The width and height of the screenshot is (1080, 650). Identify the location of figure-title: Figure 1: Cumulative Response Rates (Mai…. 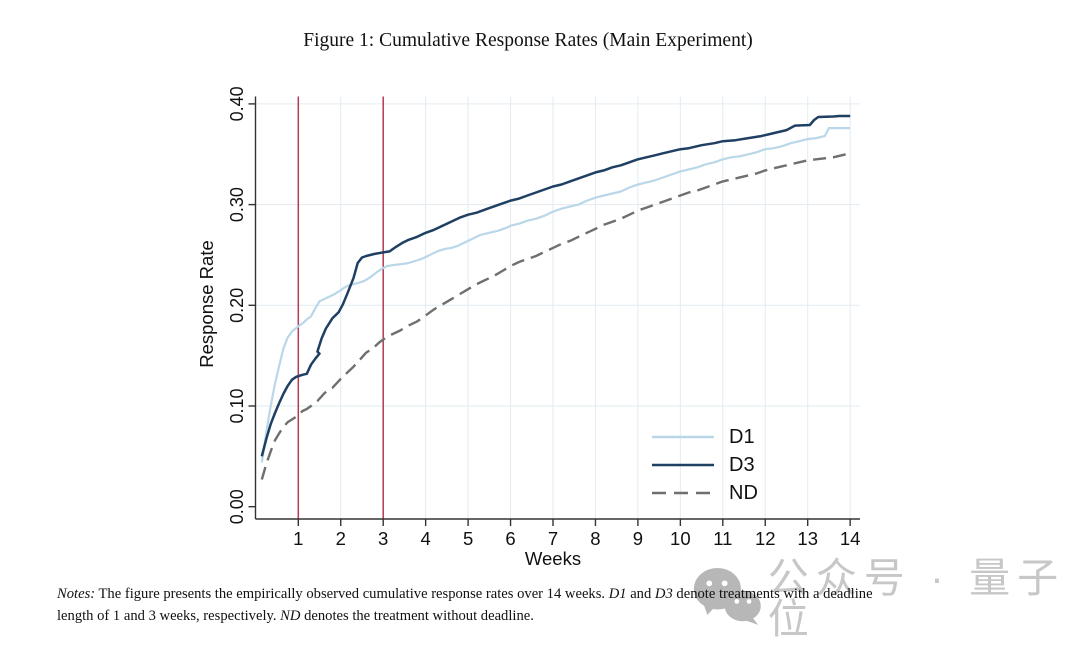
(528, 40).